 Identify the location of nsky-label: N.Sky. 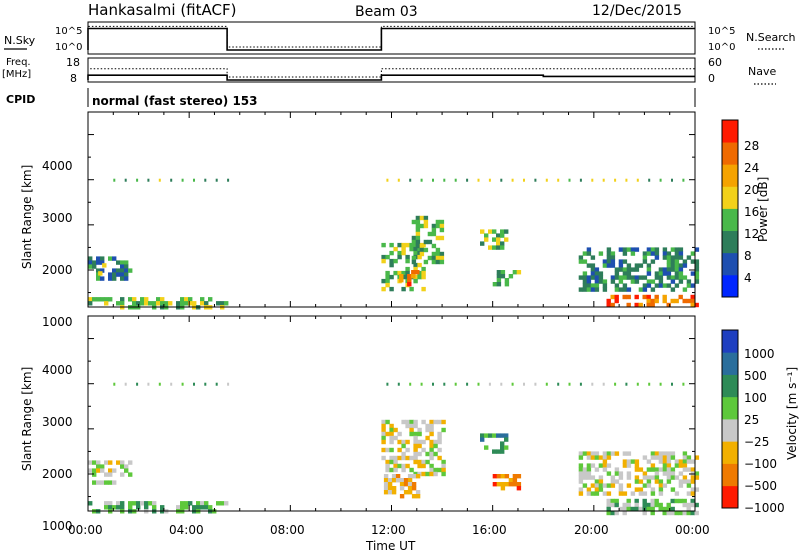
(20, 40).